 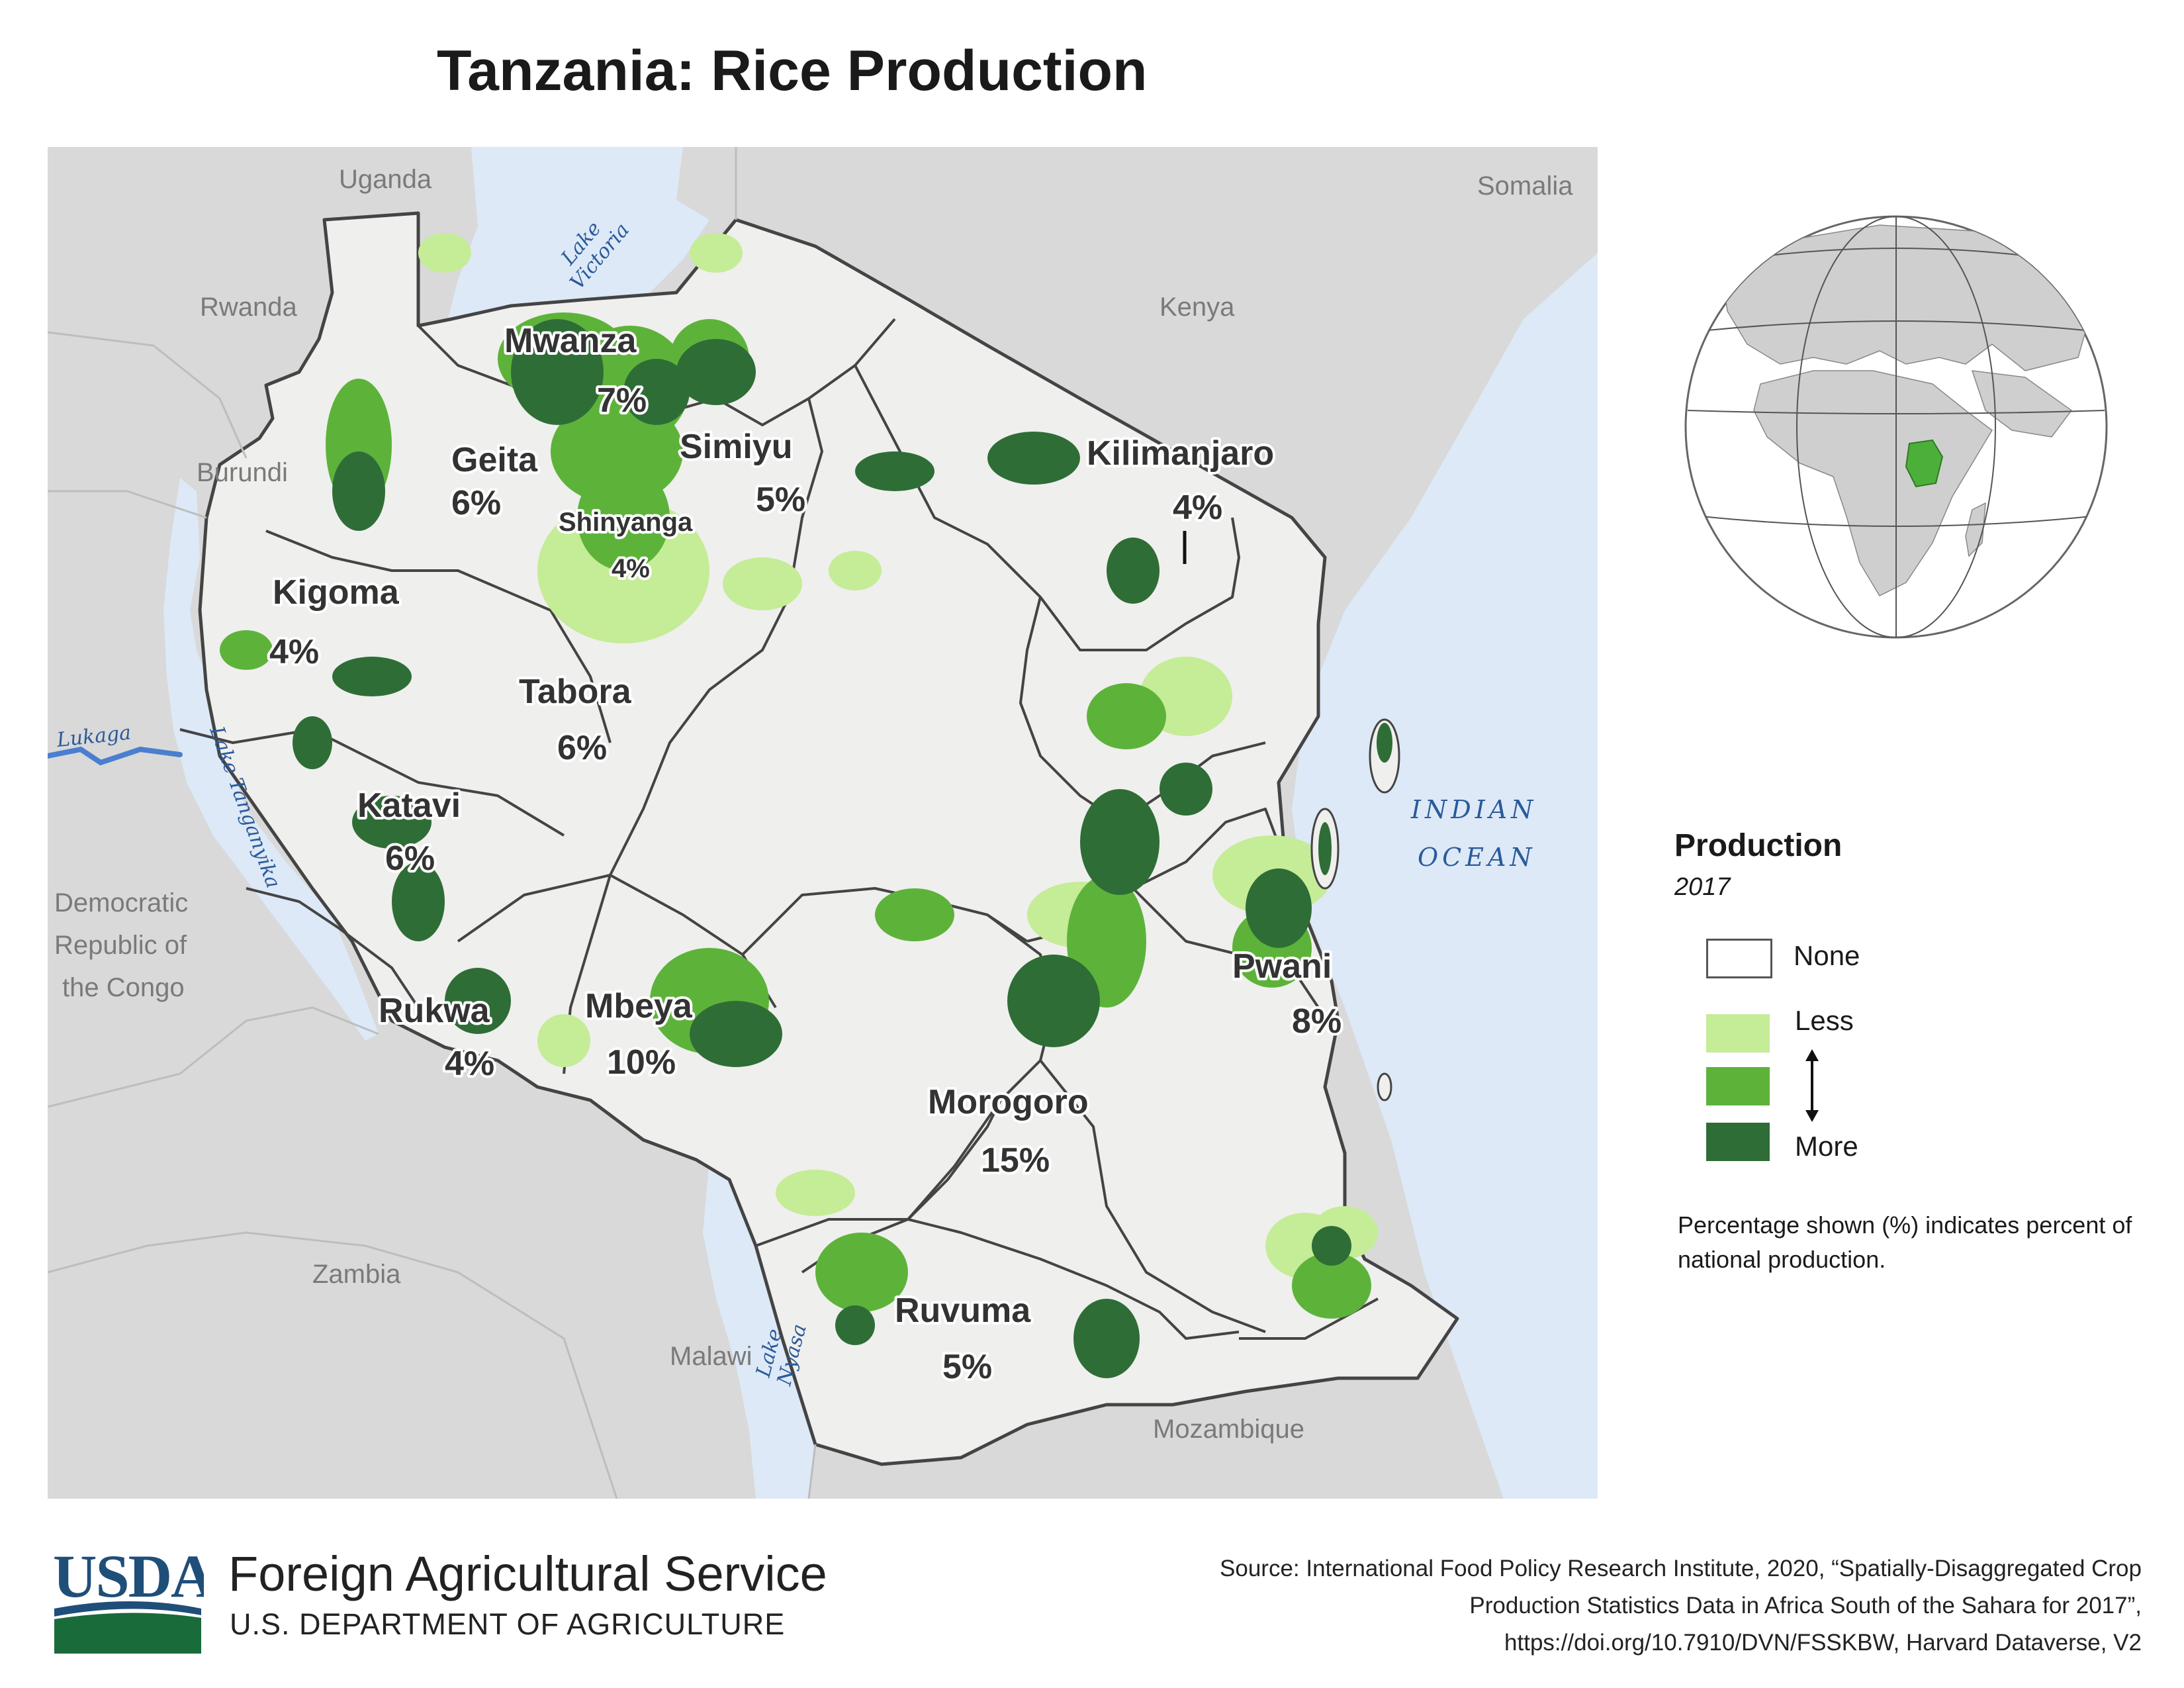 What do you see at coordinates (508, 1624) in the screenshot?
I see `department-name: U.S. DEPARTMENT OF AGRICULTURE` at bounding box center [508, 1624].